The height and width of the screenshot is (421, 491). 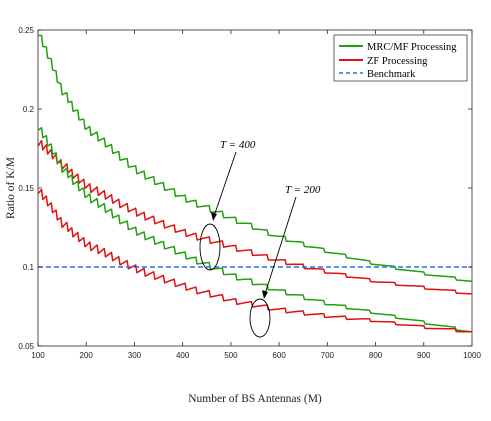 I want to click on annotation-t200-ellipse, so click(x=260, y=318).